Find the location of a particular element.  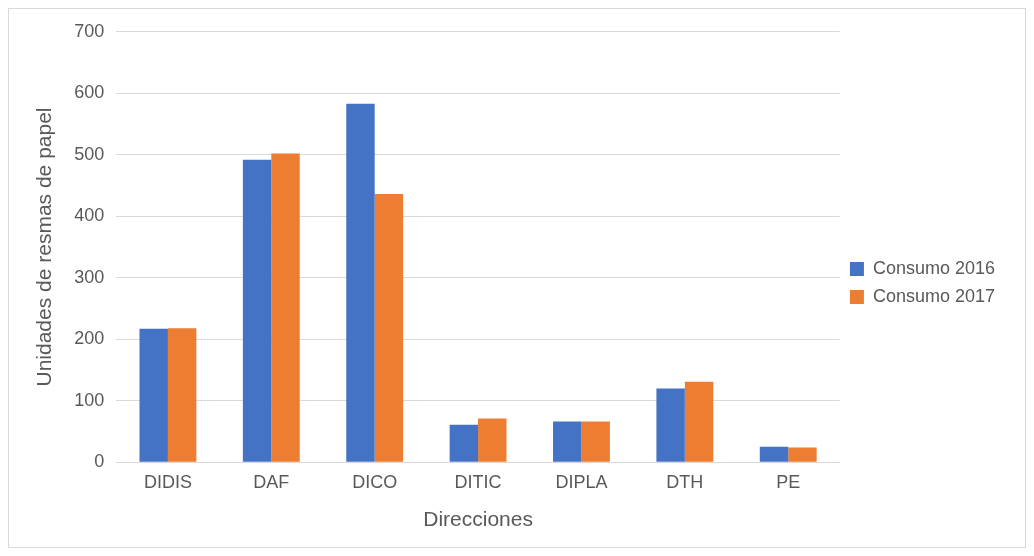

y-tick-label: 200 is located at coordinates (89, 338).